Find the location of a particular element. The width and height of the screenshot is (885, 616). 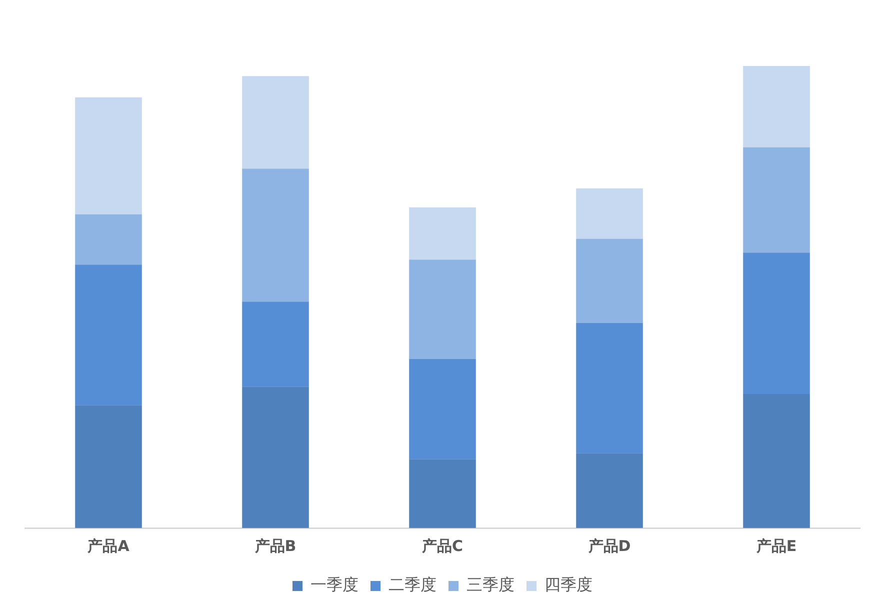

x-tick-label: 产品B is located at coordinates (275, 545).